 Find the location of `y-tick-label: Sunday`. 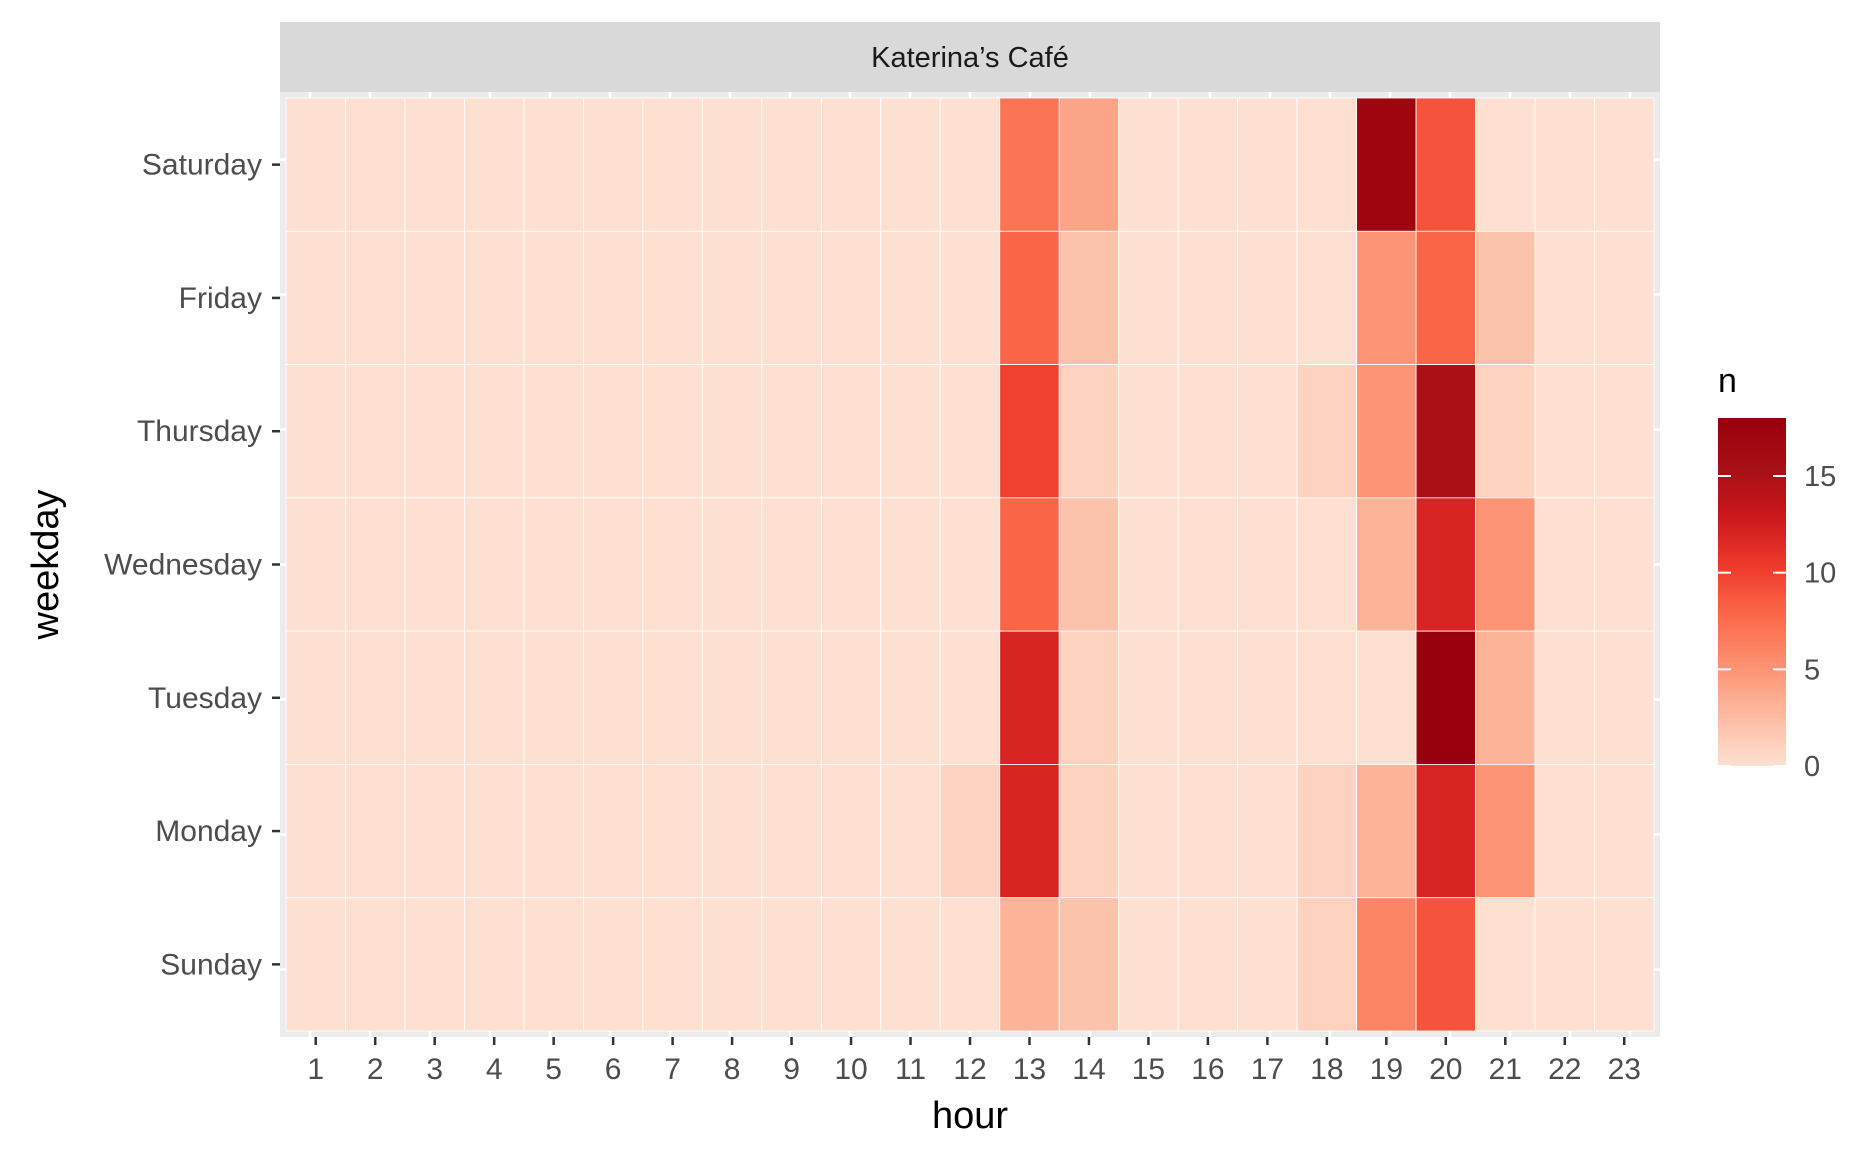

y-tick-label: Sunday is located at coordinates (211, 964).